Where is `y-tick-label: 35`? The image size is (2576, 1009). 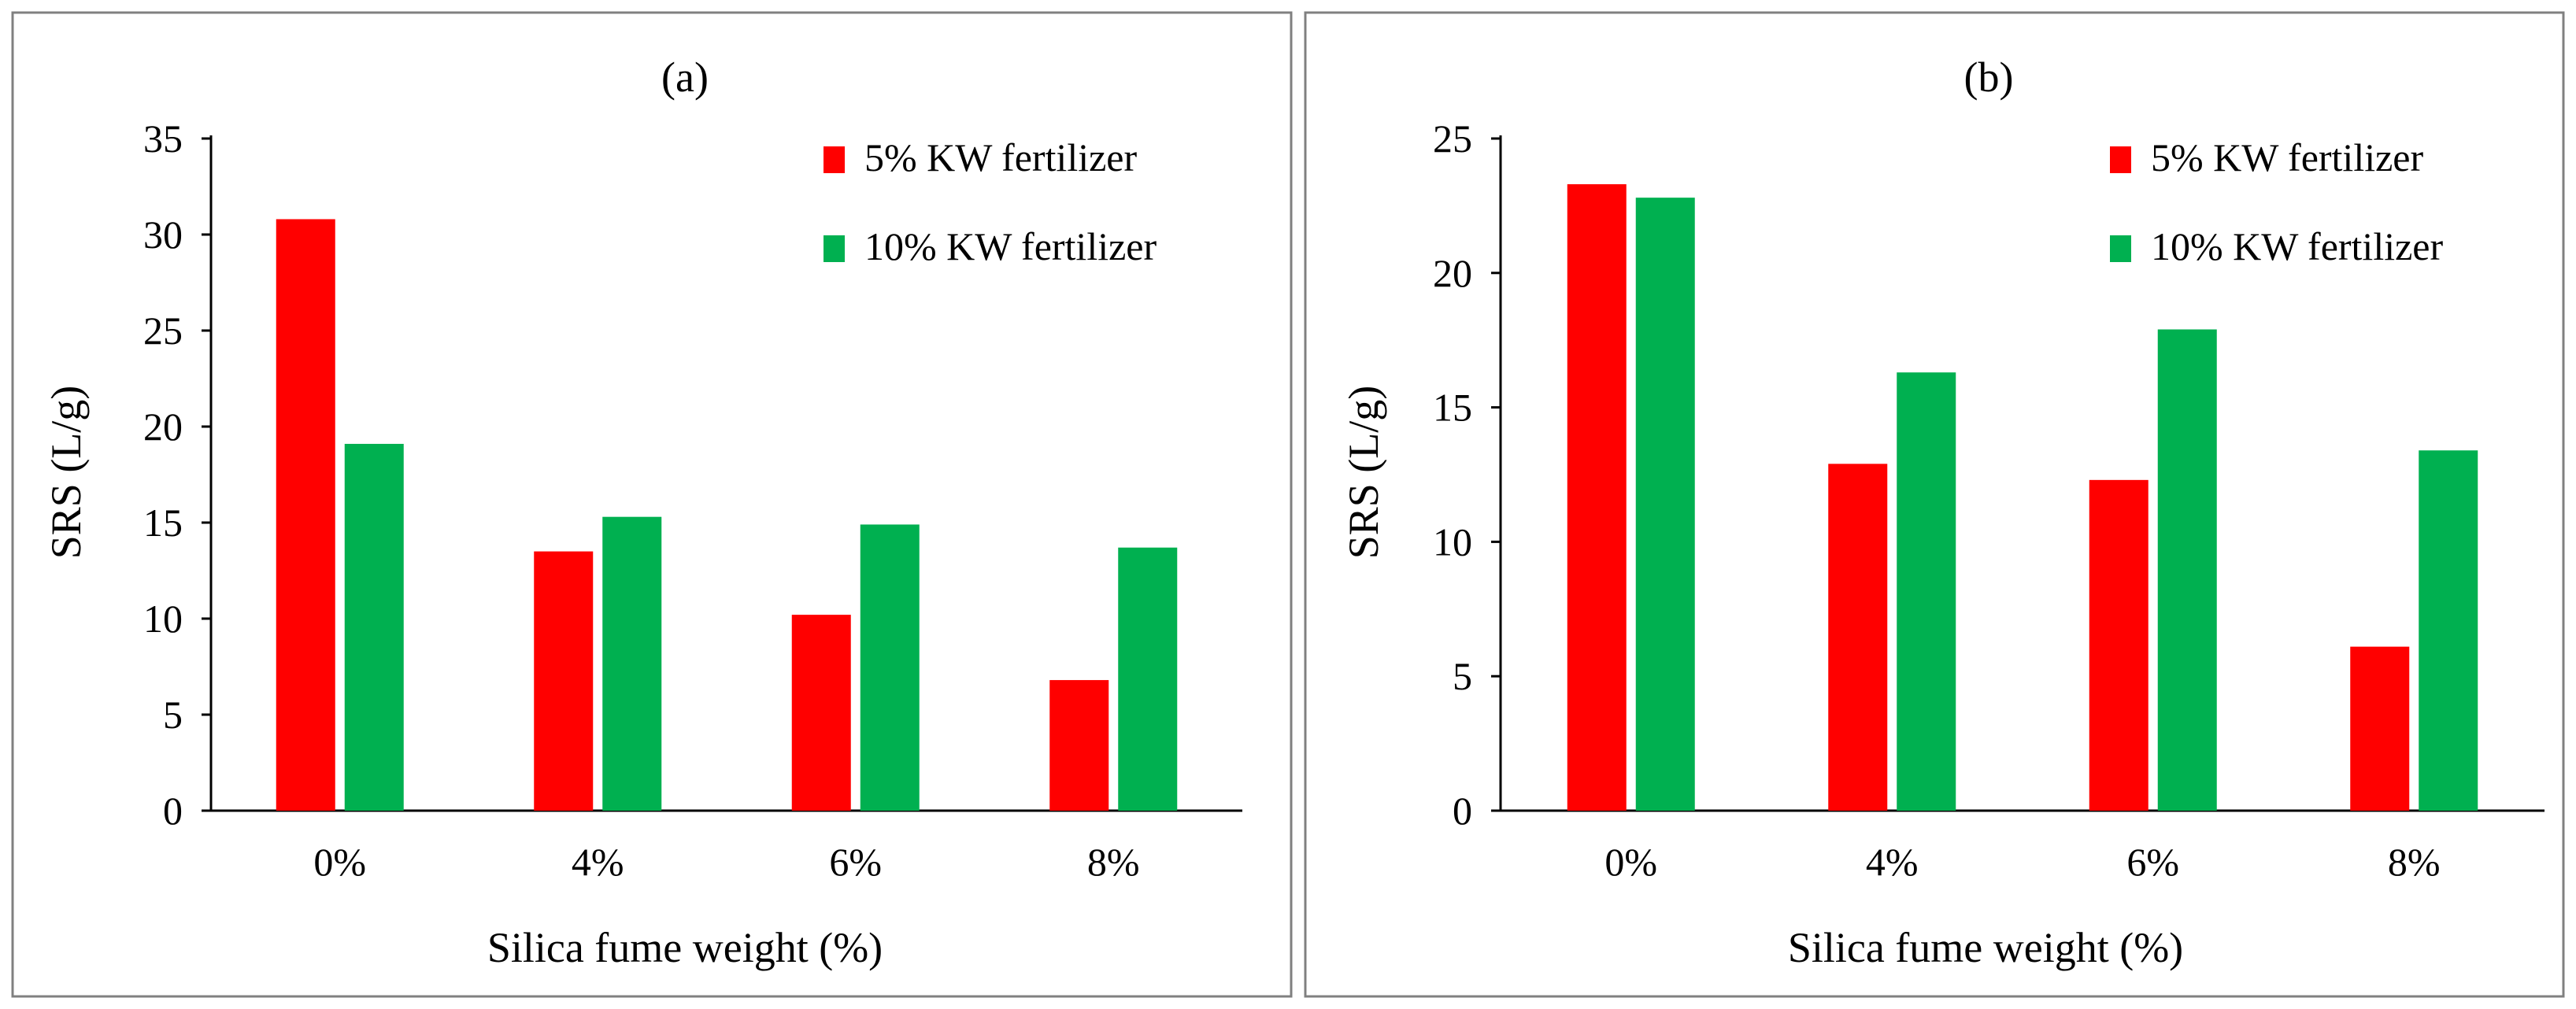
y-tick-label: 35 is located at coordinates (163, 138).